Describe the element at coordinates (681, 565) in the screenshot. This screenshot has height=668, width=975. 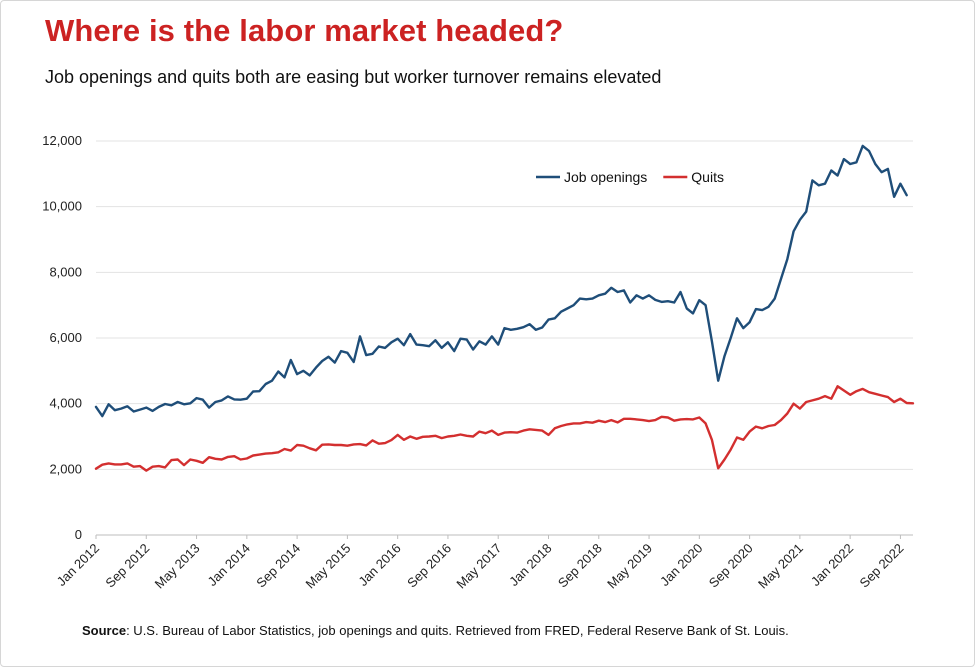
I see `x-tick-label: Jan 2020` at that location.